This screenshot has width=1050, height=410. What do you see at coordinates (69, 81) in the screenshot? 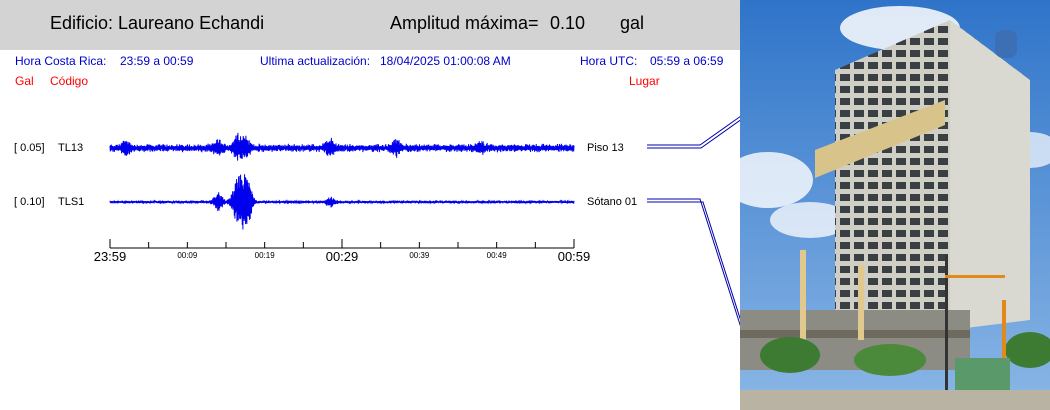
I see `column-code: Código` at bounding box center [69, 81].